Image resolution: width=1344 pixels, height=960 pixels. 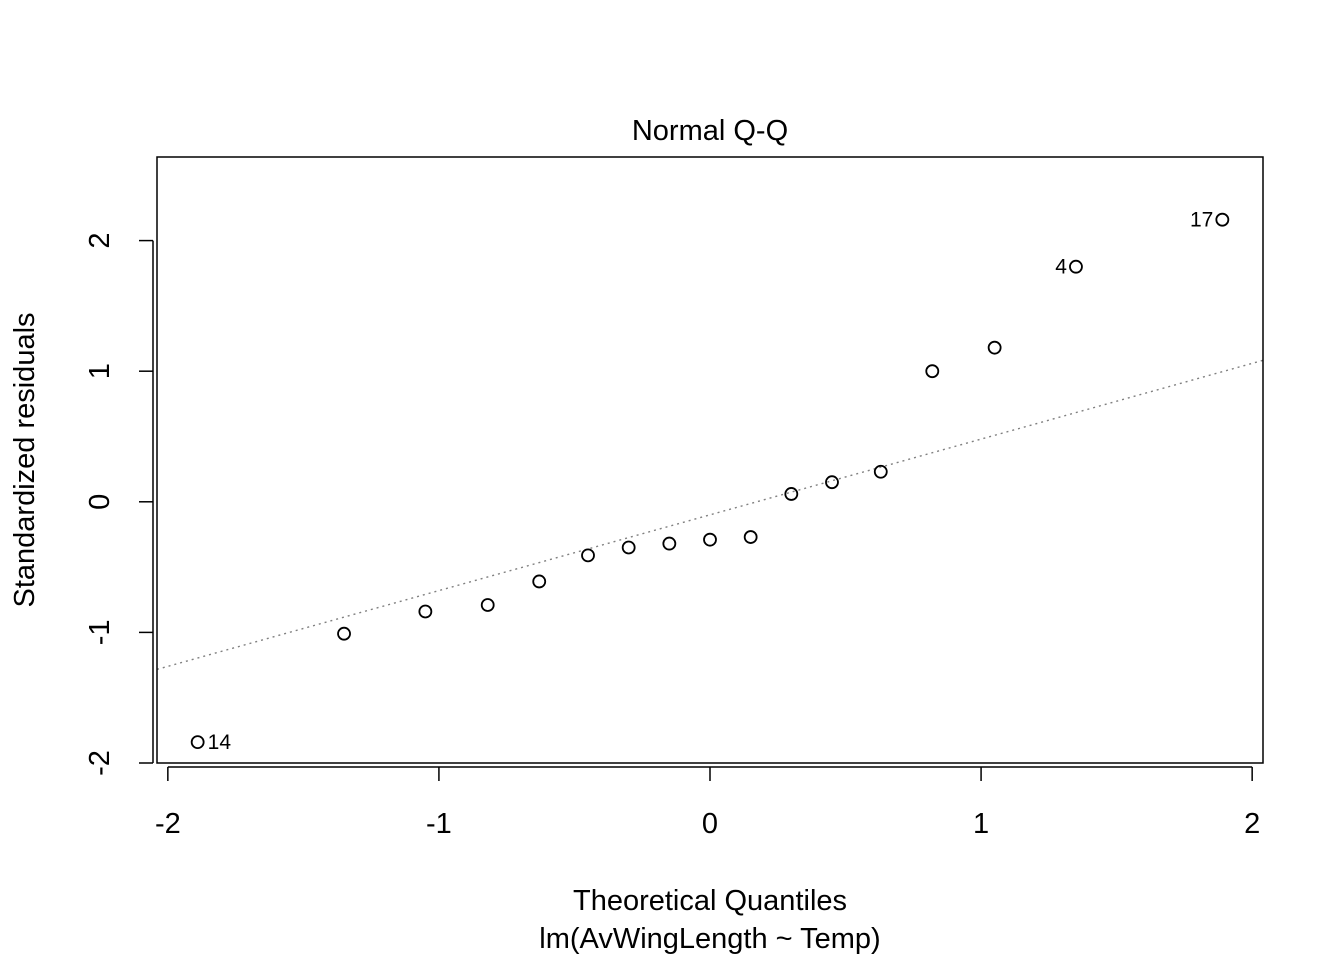 I want to click on y-tick-label: 1, so click(x=100, y=371).